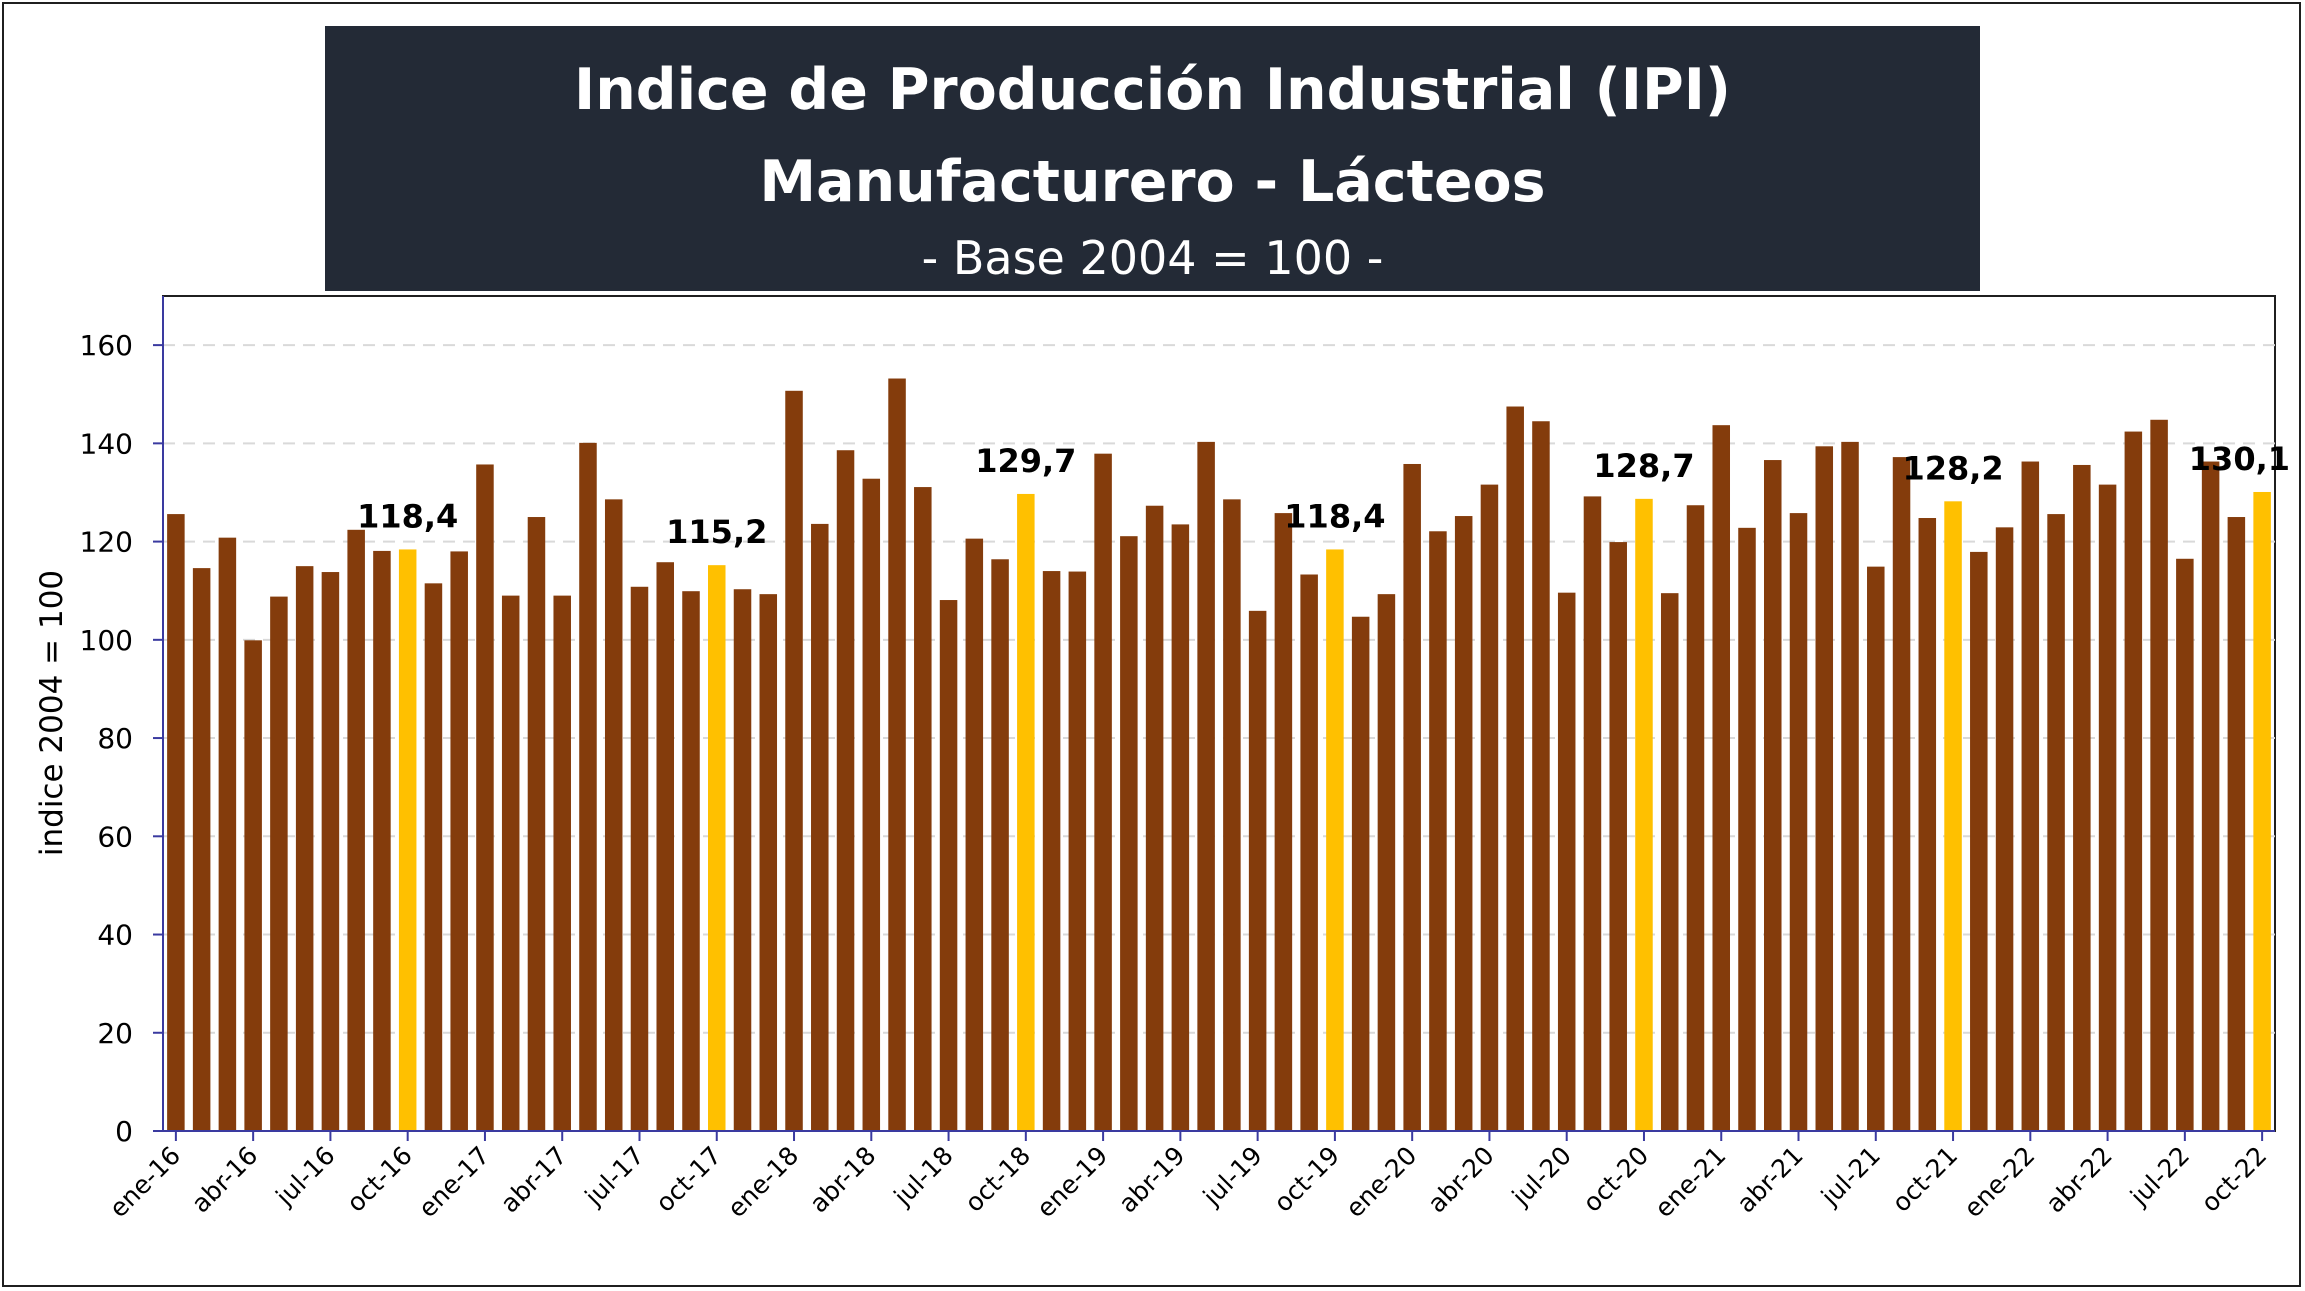  I want to click on y-tick-label: 40, so click(115, 935).